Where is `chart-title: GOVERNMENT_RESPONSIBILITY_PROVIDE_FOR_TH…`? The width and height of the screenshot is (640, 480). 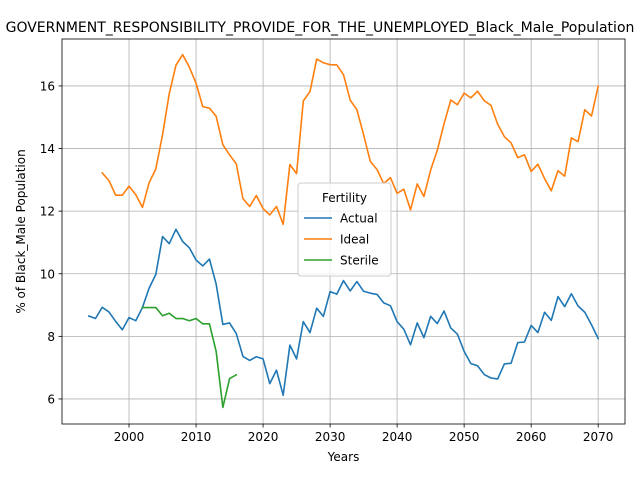
chart-title: GOVERNMENT_RESPONSIBILITY_PROVIDE_FOR_TH… is located at coordinates (320, 28).